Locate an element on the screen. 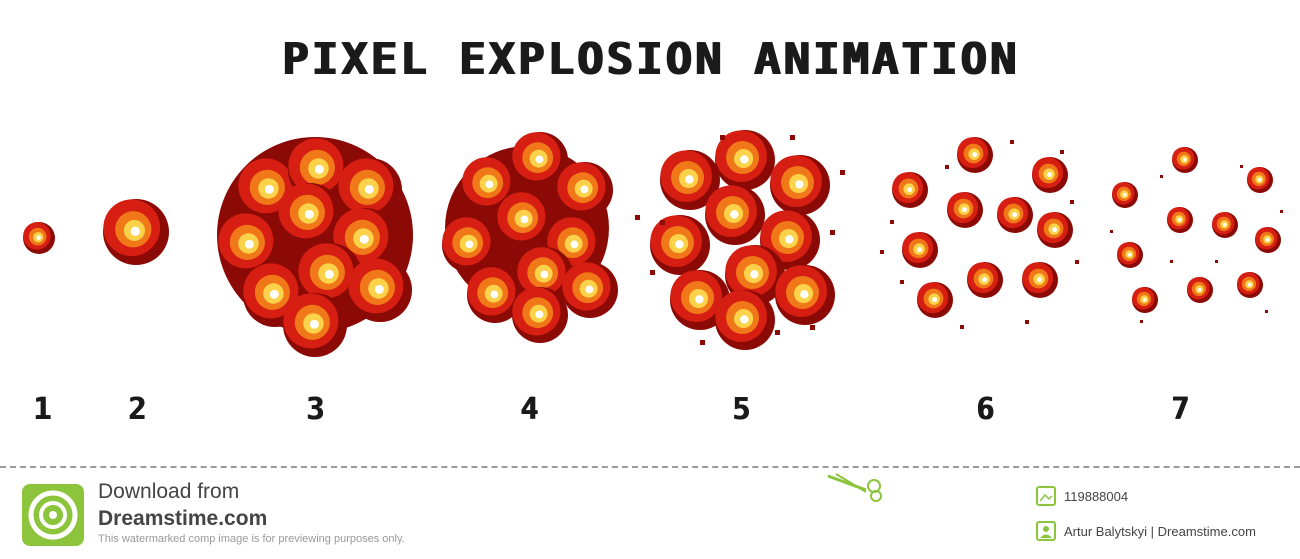 Image resolution: width=1300 pixels, height=559 pixels. author-icon is located at coordinates (1046, 531).